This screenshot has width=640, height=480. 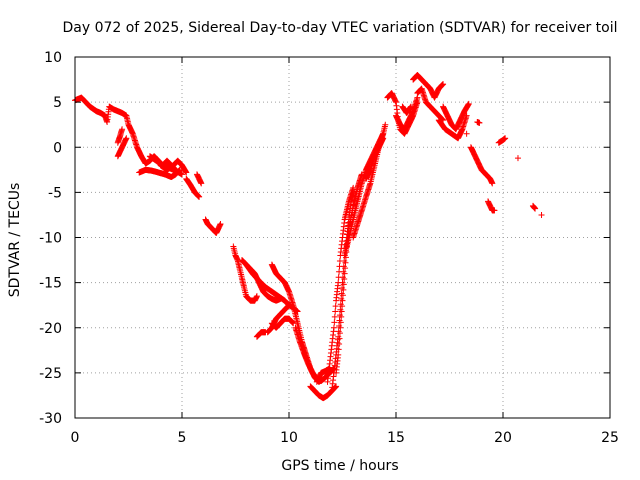 What do you see at coordinates (50, 239) in the screenshot?
I see `y-tick-label: -10` at bounding box center [50, 239].